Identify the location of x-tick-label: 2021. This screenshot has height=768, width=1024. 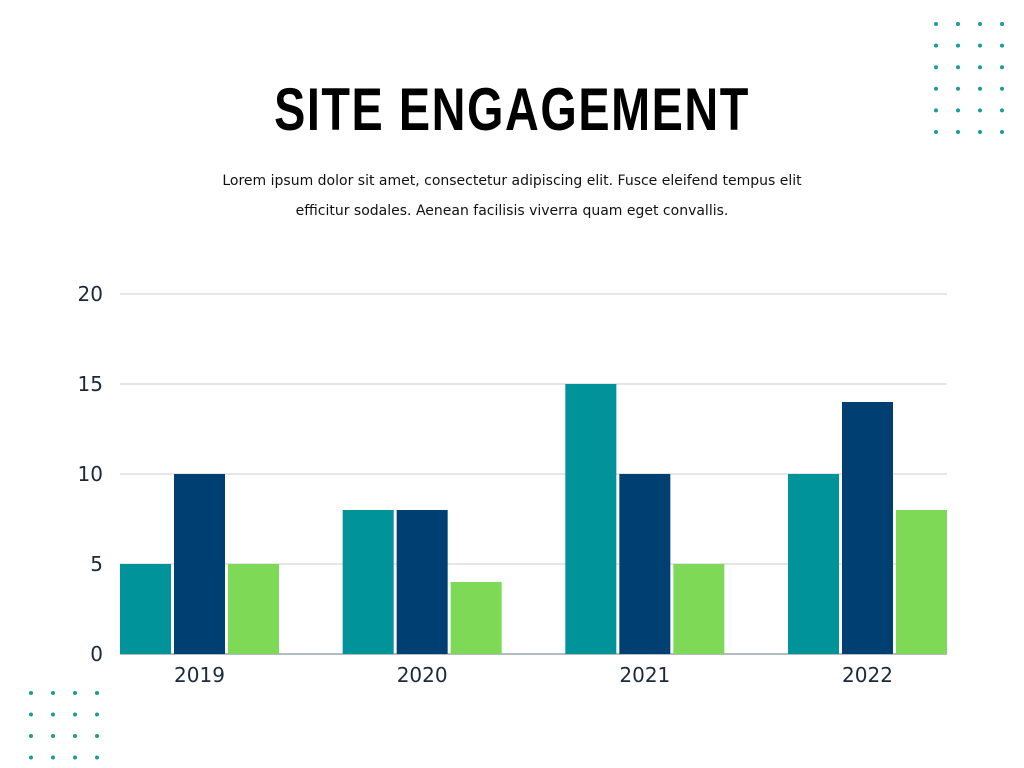
(644, 675).